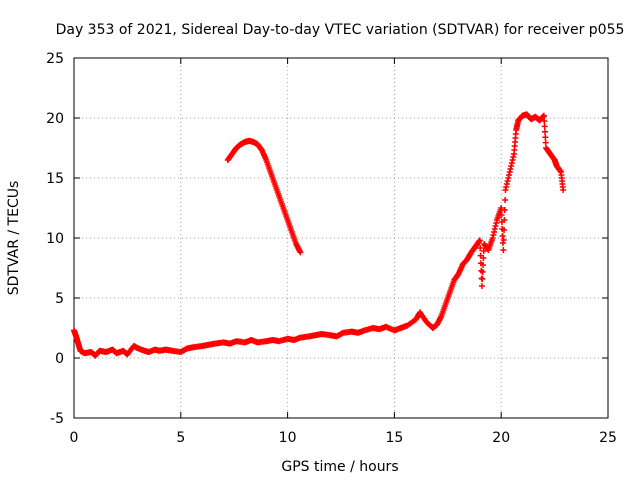 This screenshot has height=480, width=640. What do you see at coordinates (59, 299) in the screenshot?
I see `y-tick-label: 5` at bounding box center [59, 299].